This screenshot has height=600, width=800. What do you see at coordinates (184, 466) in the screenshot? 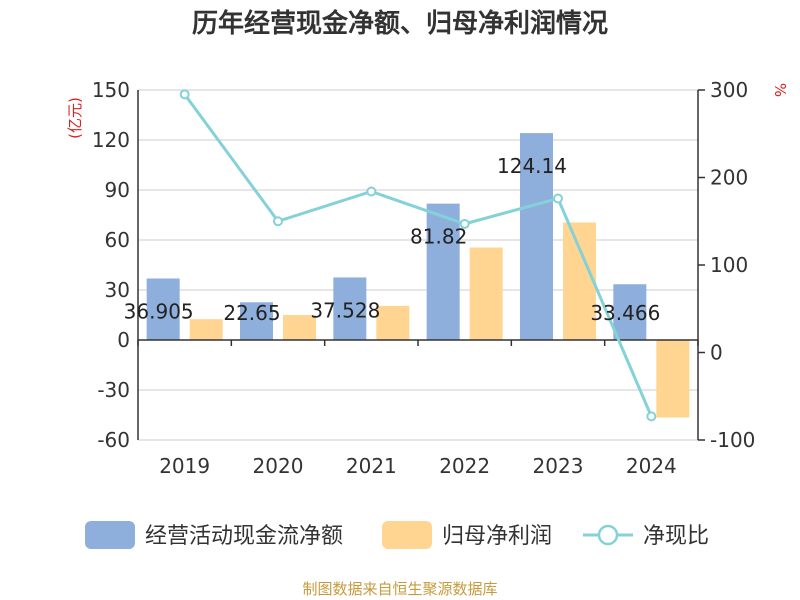
I see `x-tick-label: 2019` at bounding box center [184, 466].